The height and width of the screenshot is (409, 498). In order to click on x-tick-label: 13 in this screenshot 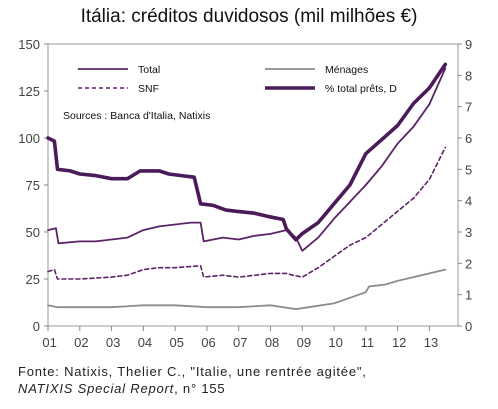, I will do `click(431, 342)`.